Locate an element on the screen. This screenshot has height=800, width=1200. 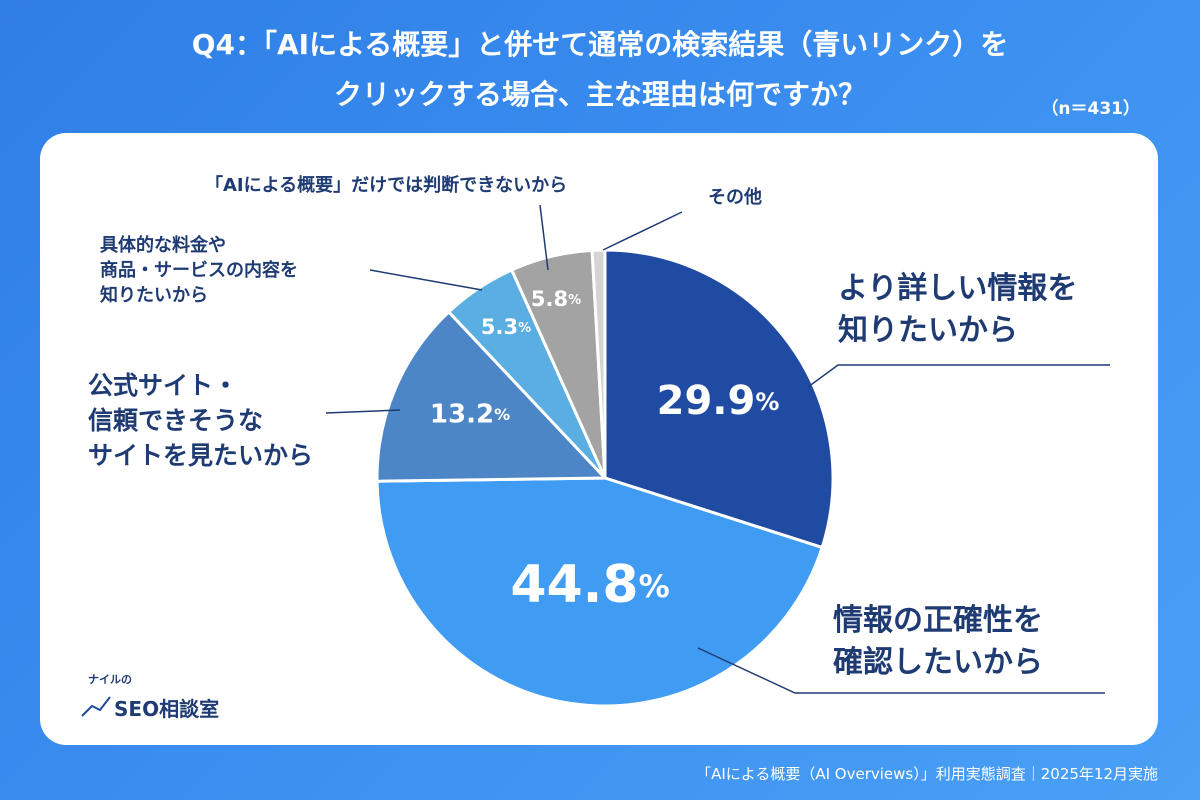
logo: SEO相談室 is located at coordinates (166, 709).